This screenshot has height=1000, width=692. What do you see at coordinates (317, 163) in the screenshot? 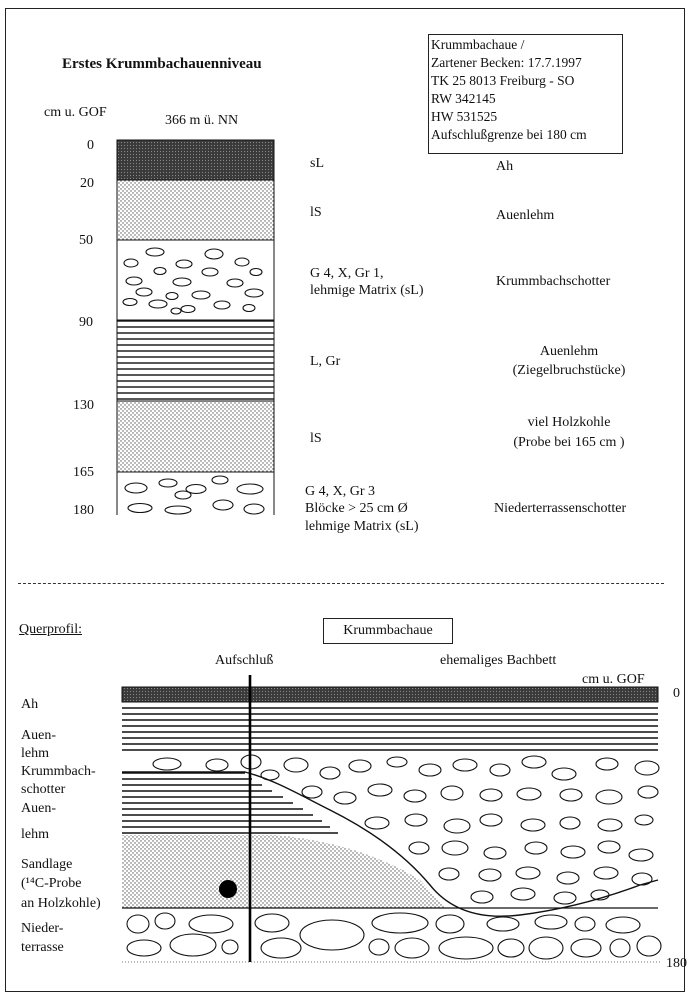
I see `texture-label: sL` at bounding box center [317, 163].